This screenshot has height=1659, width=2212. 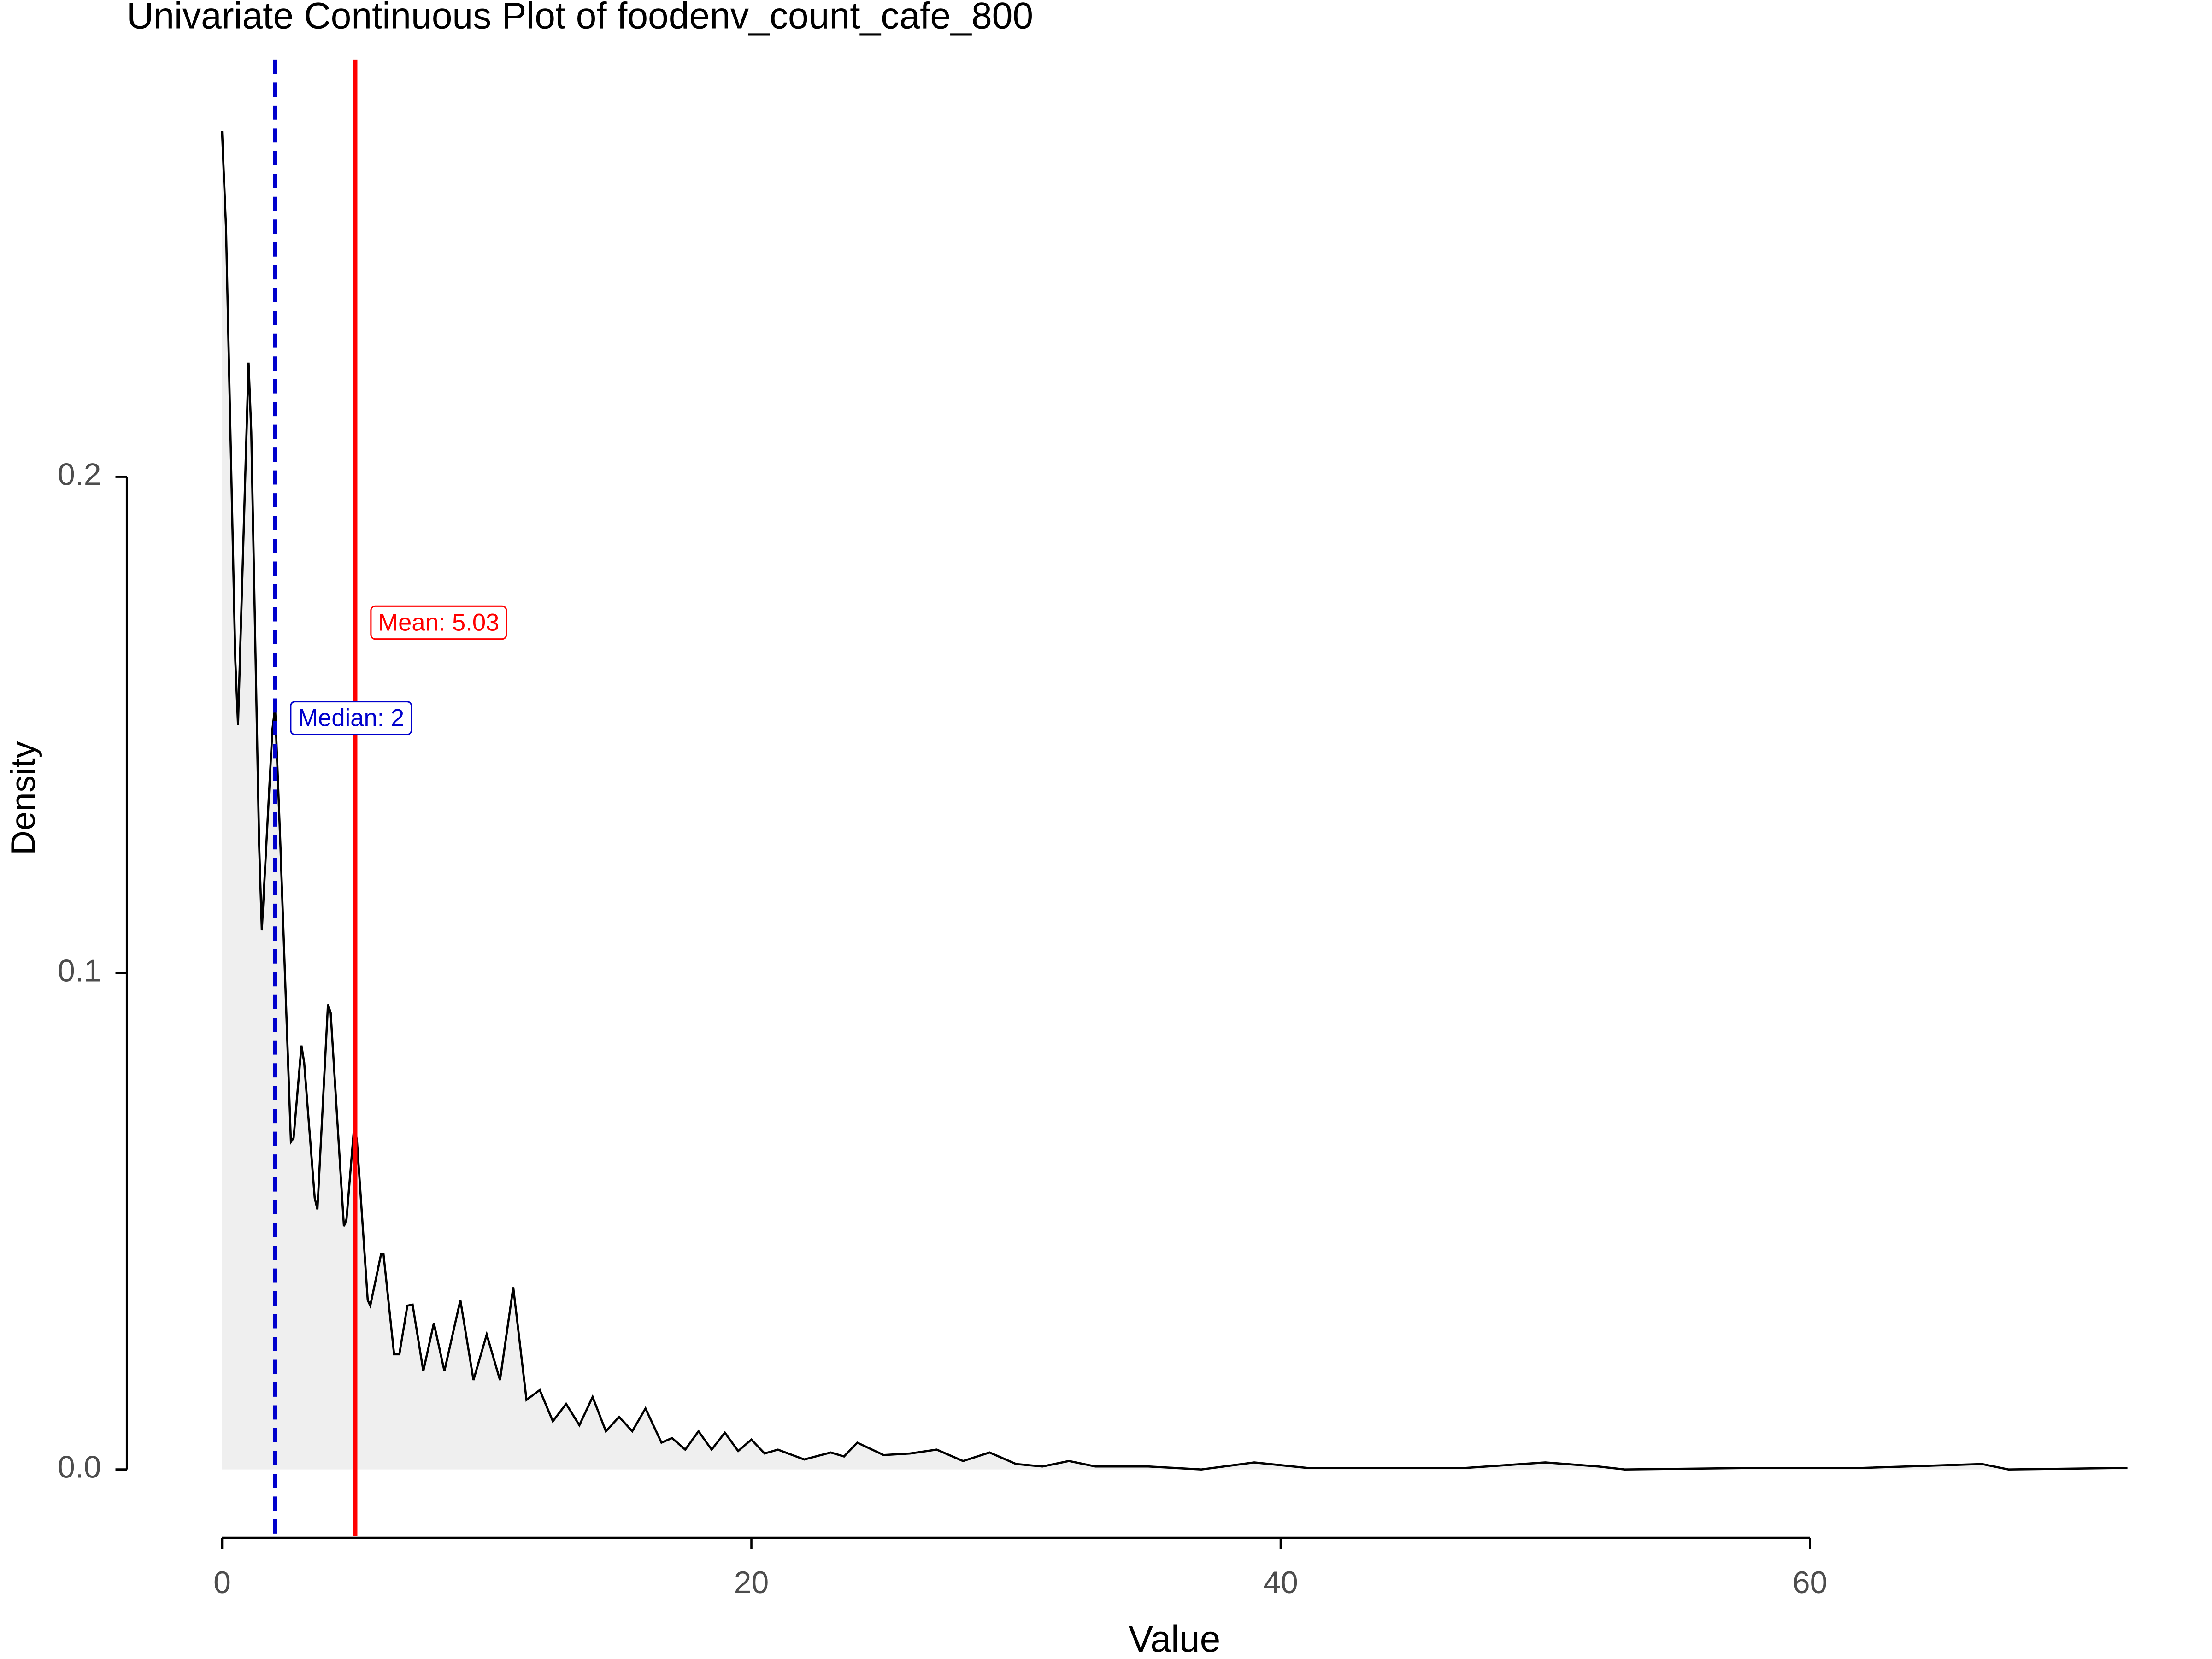 What do you see at coordinates (1175, 1638) in the screenshot?
I see `x-axis-label: Value` at bounding box center [1175, 1638].